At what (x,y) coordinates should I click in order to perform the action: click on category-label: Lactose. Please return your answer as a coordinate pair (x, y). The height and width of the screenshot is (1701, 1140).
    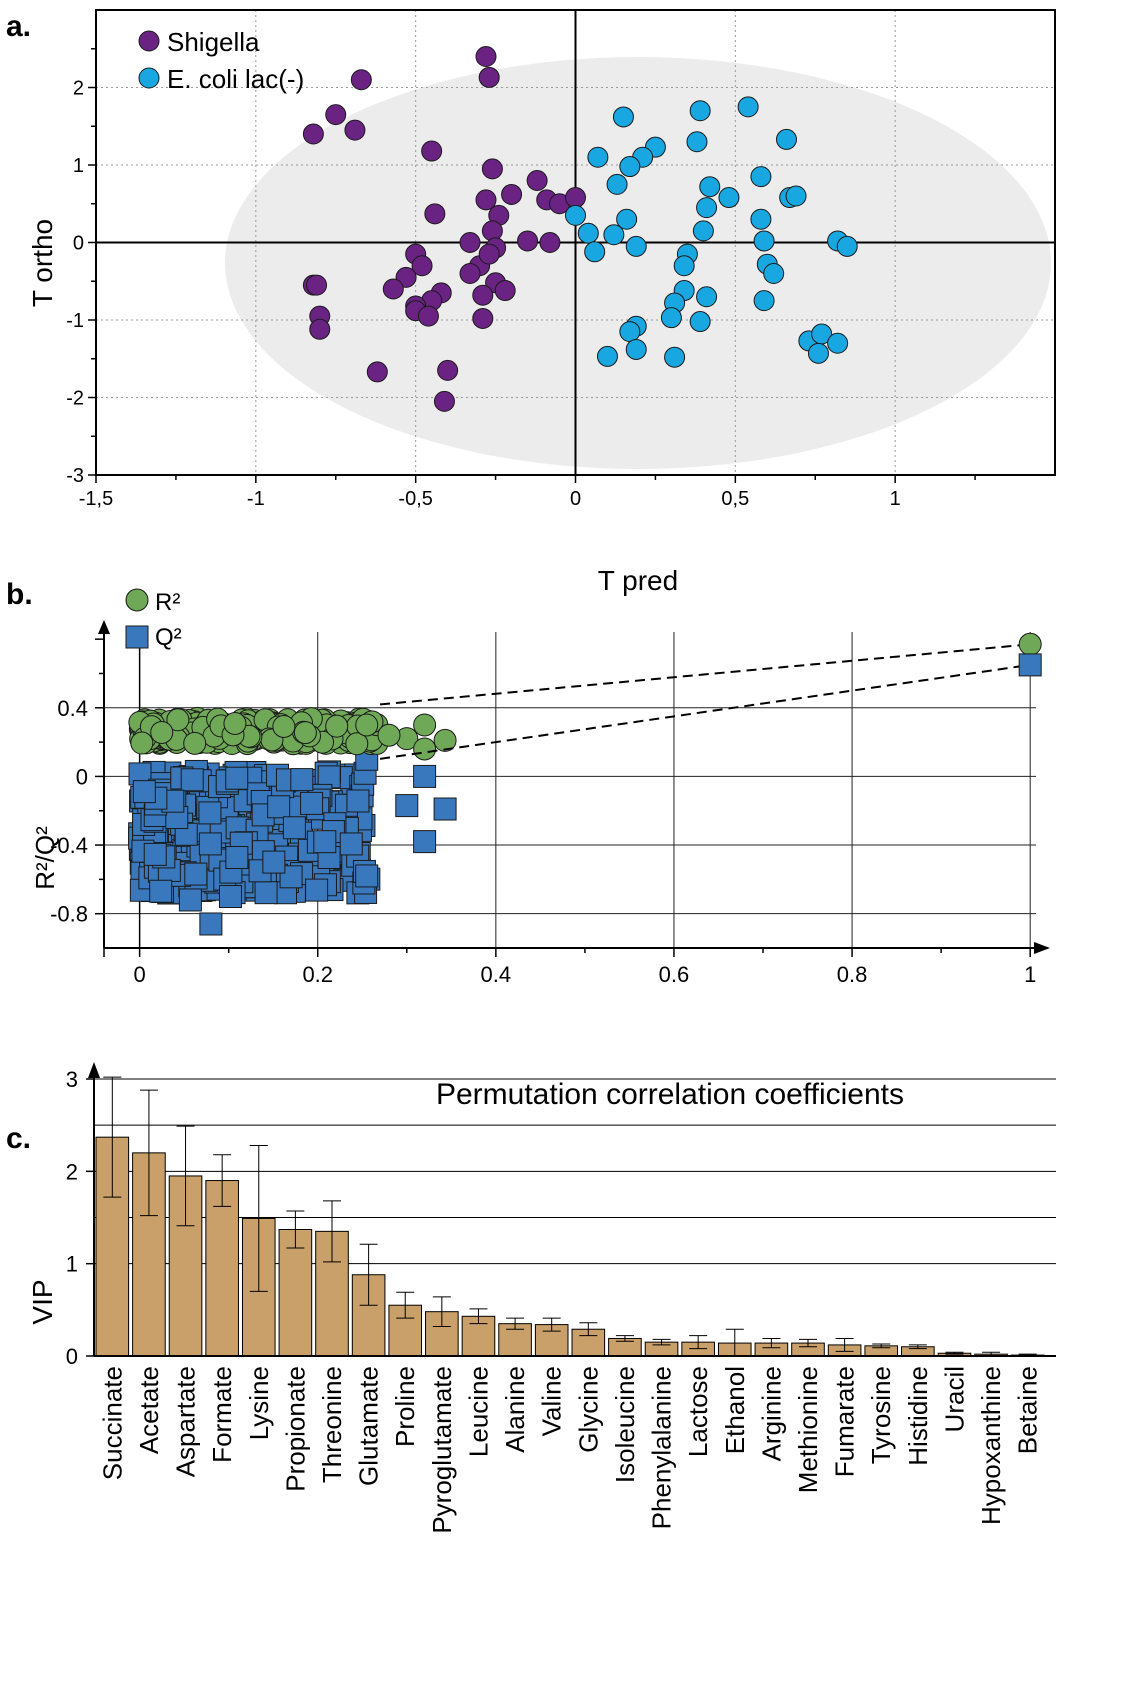
    Looking at the image, I should click on (698, 1411).